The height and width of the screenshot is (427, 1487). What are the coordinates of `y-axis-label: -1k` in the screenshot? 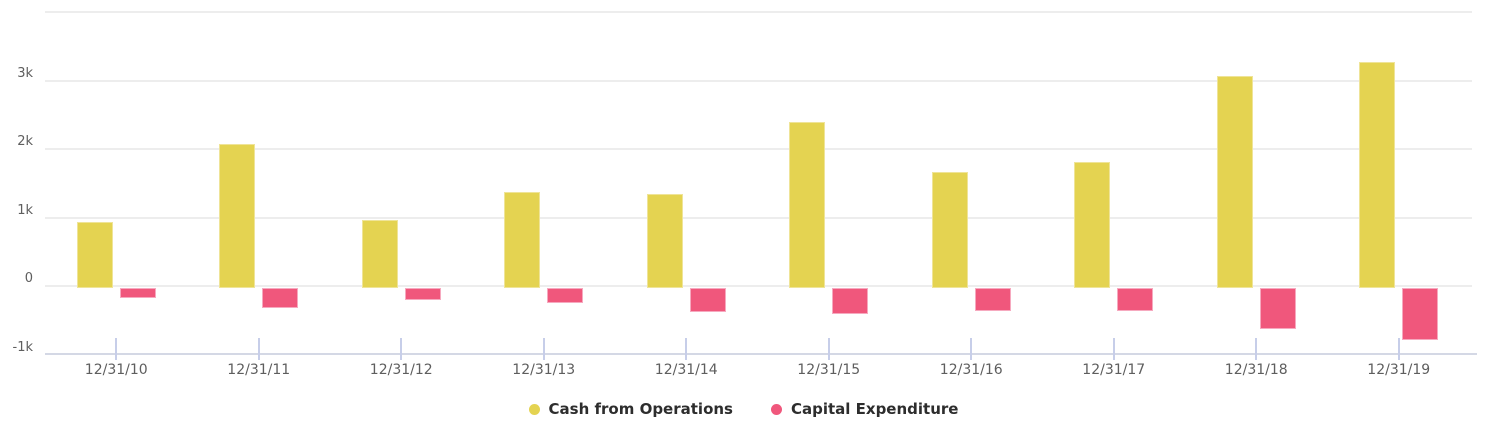 It's located at (23, 347).